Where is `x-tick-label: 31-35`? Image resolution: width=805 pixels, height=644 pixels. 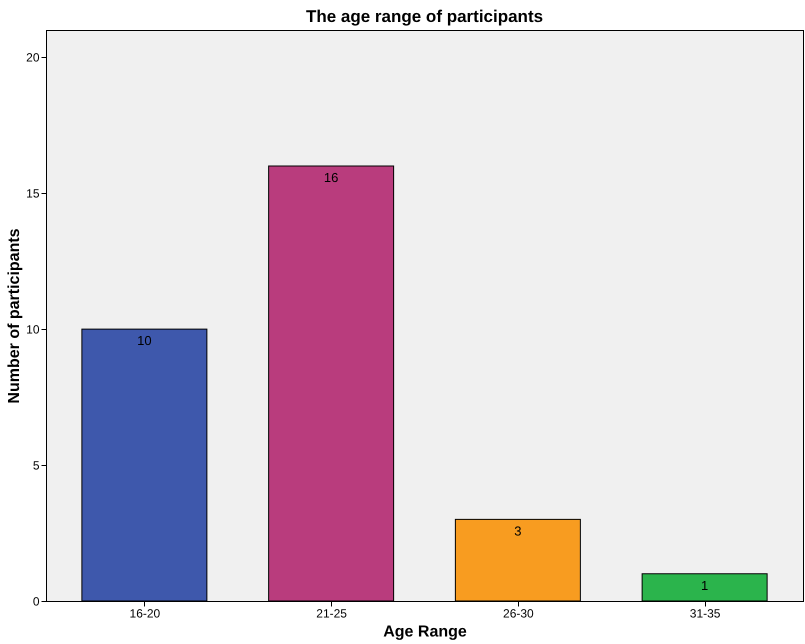 x-tick-label: 31-35 is located at coordinates (705, 613).